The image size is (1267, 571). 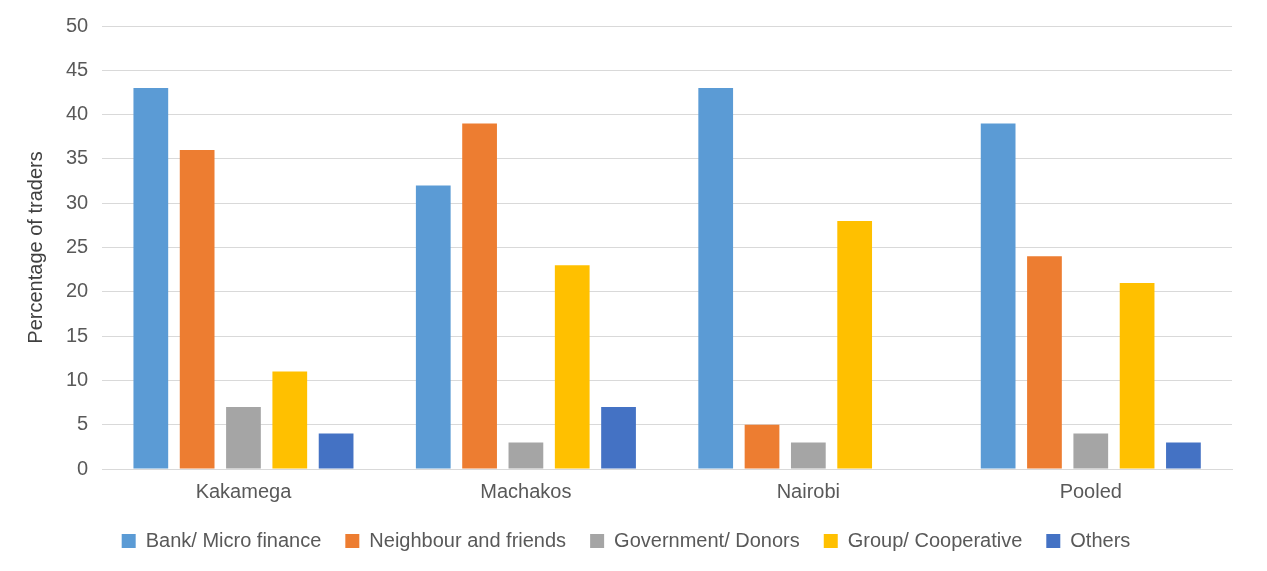 I want to click on y-tick-label: 50, so click(x=77, y=24).